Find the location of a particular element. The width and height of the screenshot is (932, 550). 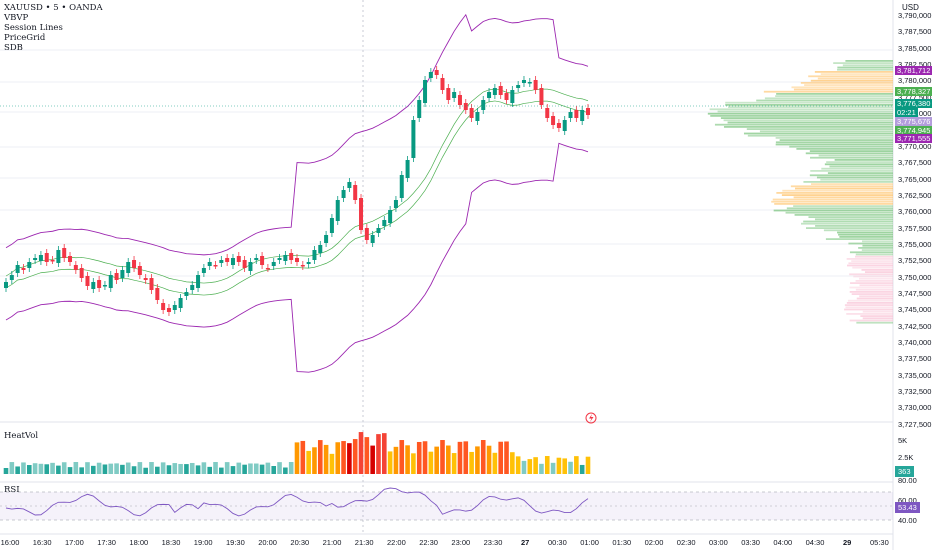

indicator-pricegrid: PriceGrid is located at coordinates (53, 38).